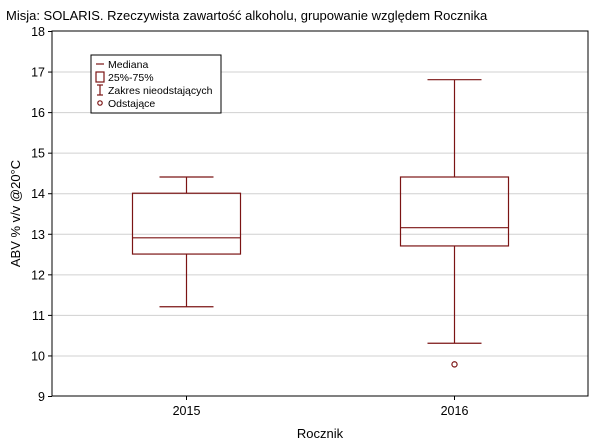 The height and width of the screenshot is (446, 595). I want to click on y-axis: 9 10 11 12 13 14 15 16 17 18, so click(41, 214).